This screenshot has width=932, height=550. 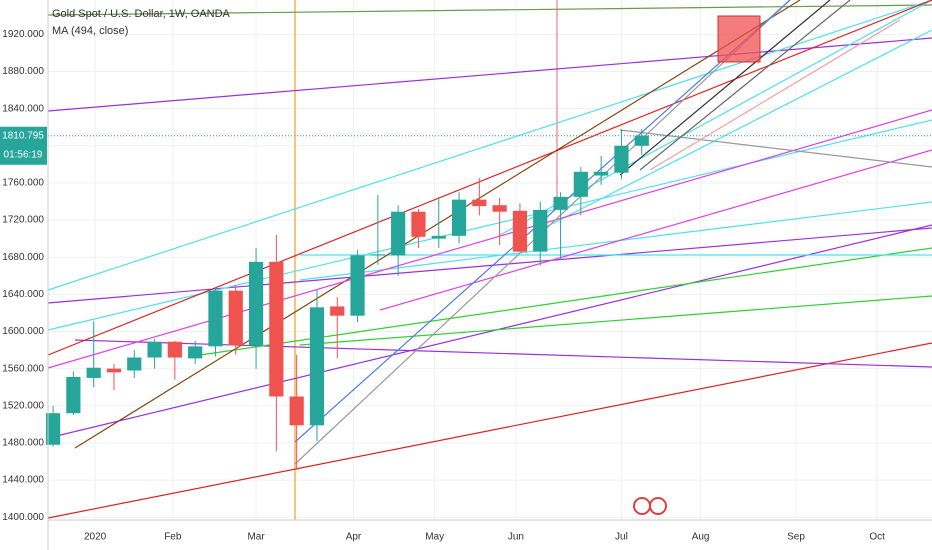 I want to click on y-tick-label: 1920.000, so click(x=23, y=34).